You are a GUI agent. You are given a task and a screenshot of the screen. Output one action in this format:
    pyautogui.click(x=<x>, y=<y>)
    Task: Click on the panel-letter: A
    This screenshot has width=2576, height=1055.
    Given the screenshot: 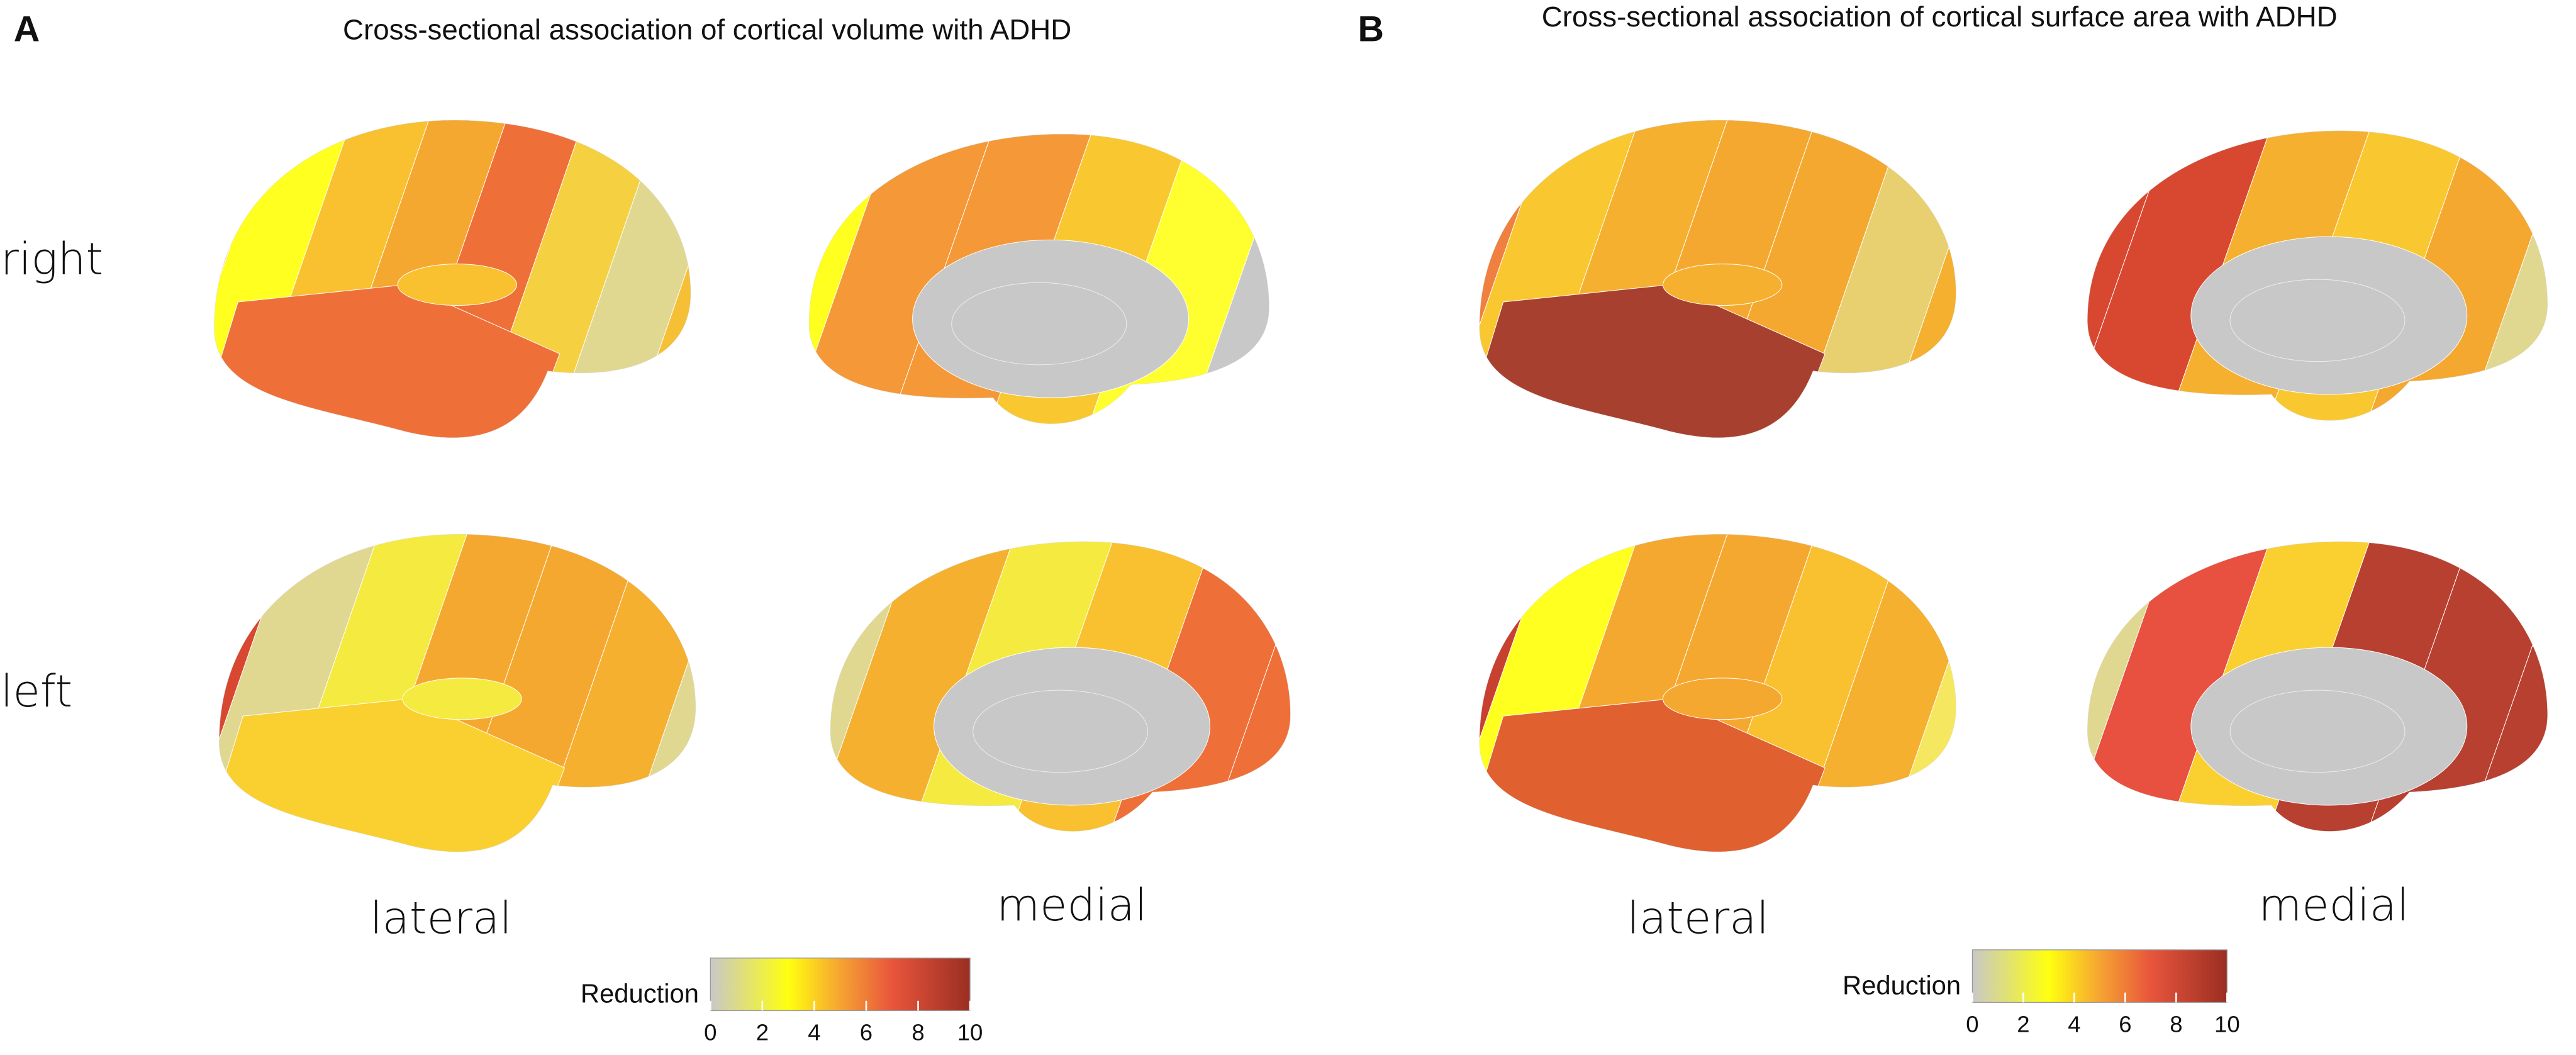 What is the action you would take?
    pyautogui.click(x=27, y=29)
    